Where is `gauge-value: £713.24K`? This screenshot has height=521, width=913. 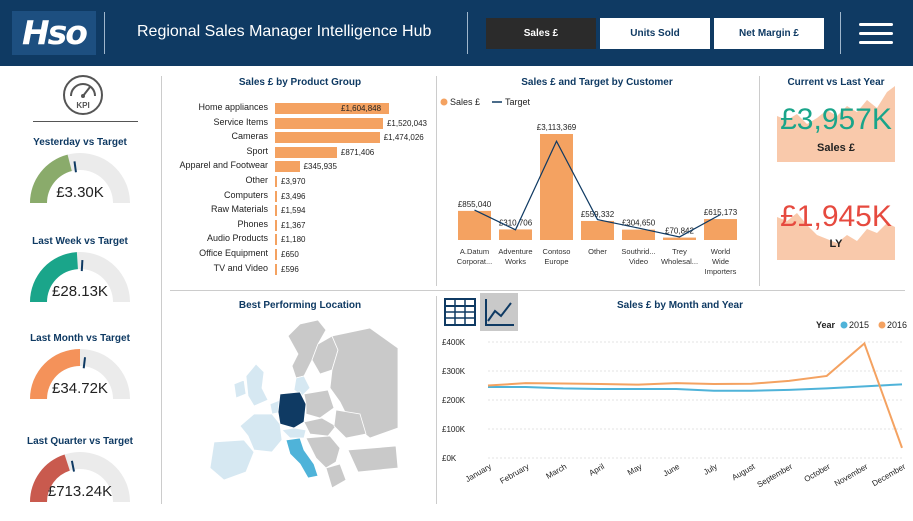 gauge-value: £713.24K is located at coordinates (80, 491).